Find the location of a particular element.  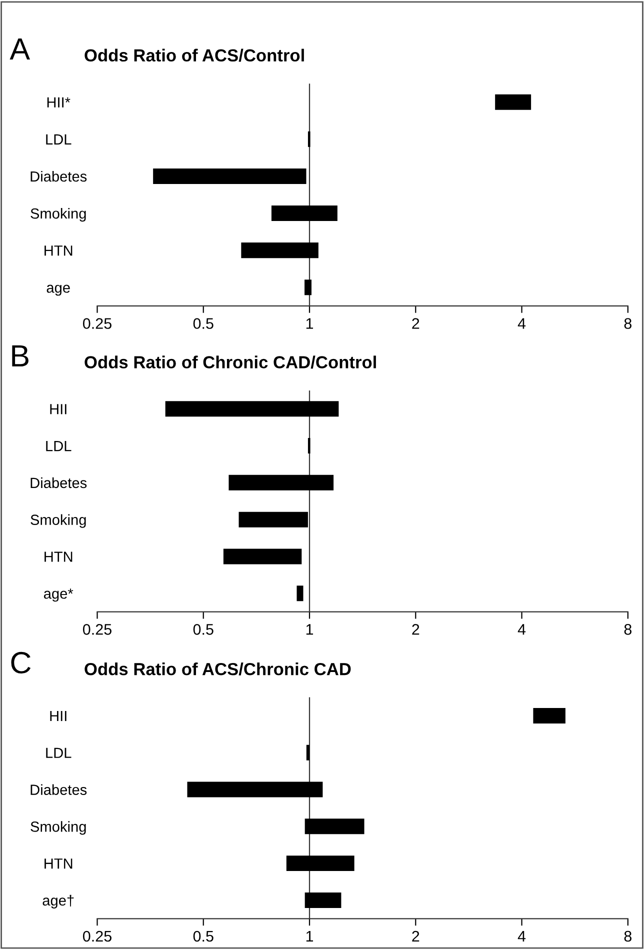

y-tick-label: age* is located at coordinates (59, 595).